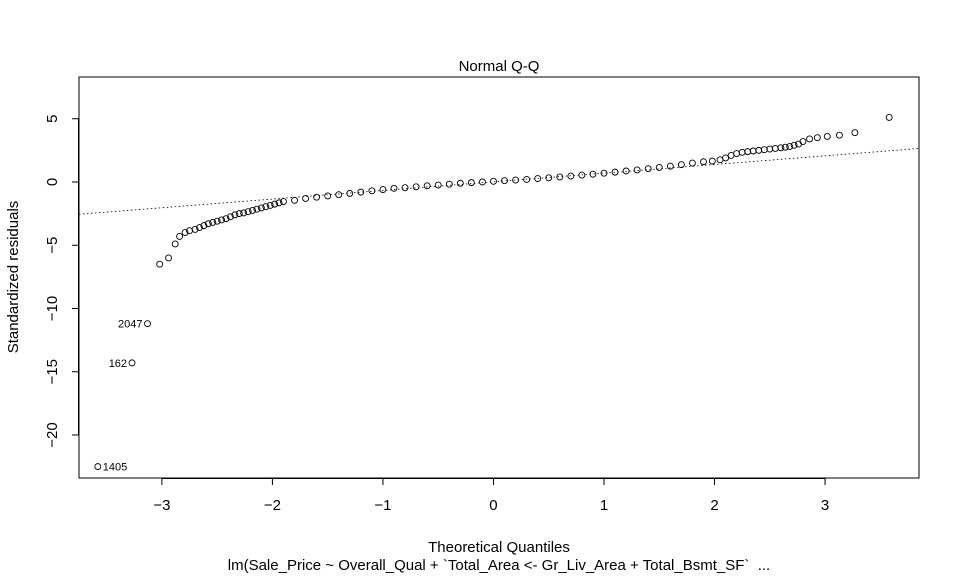  I want to click on point-label: 1405, so click(115, 468).